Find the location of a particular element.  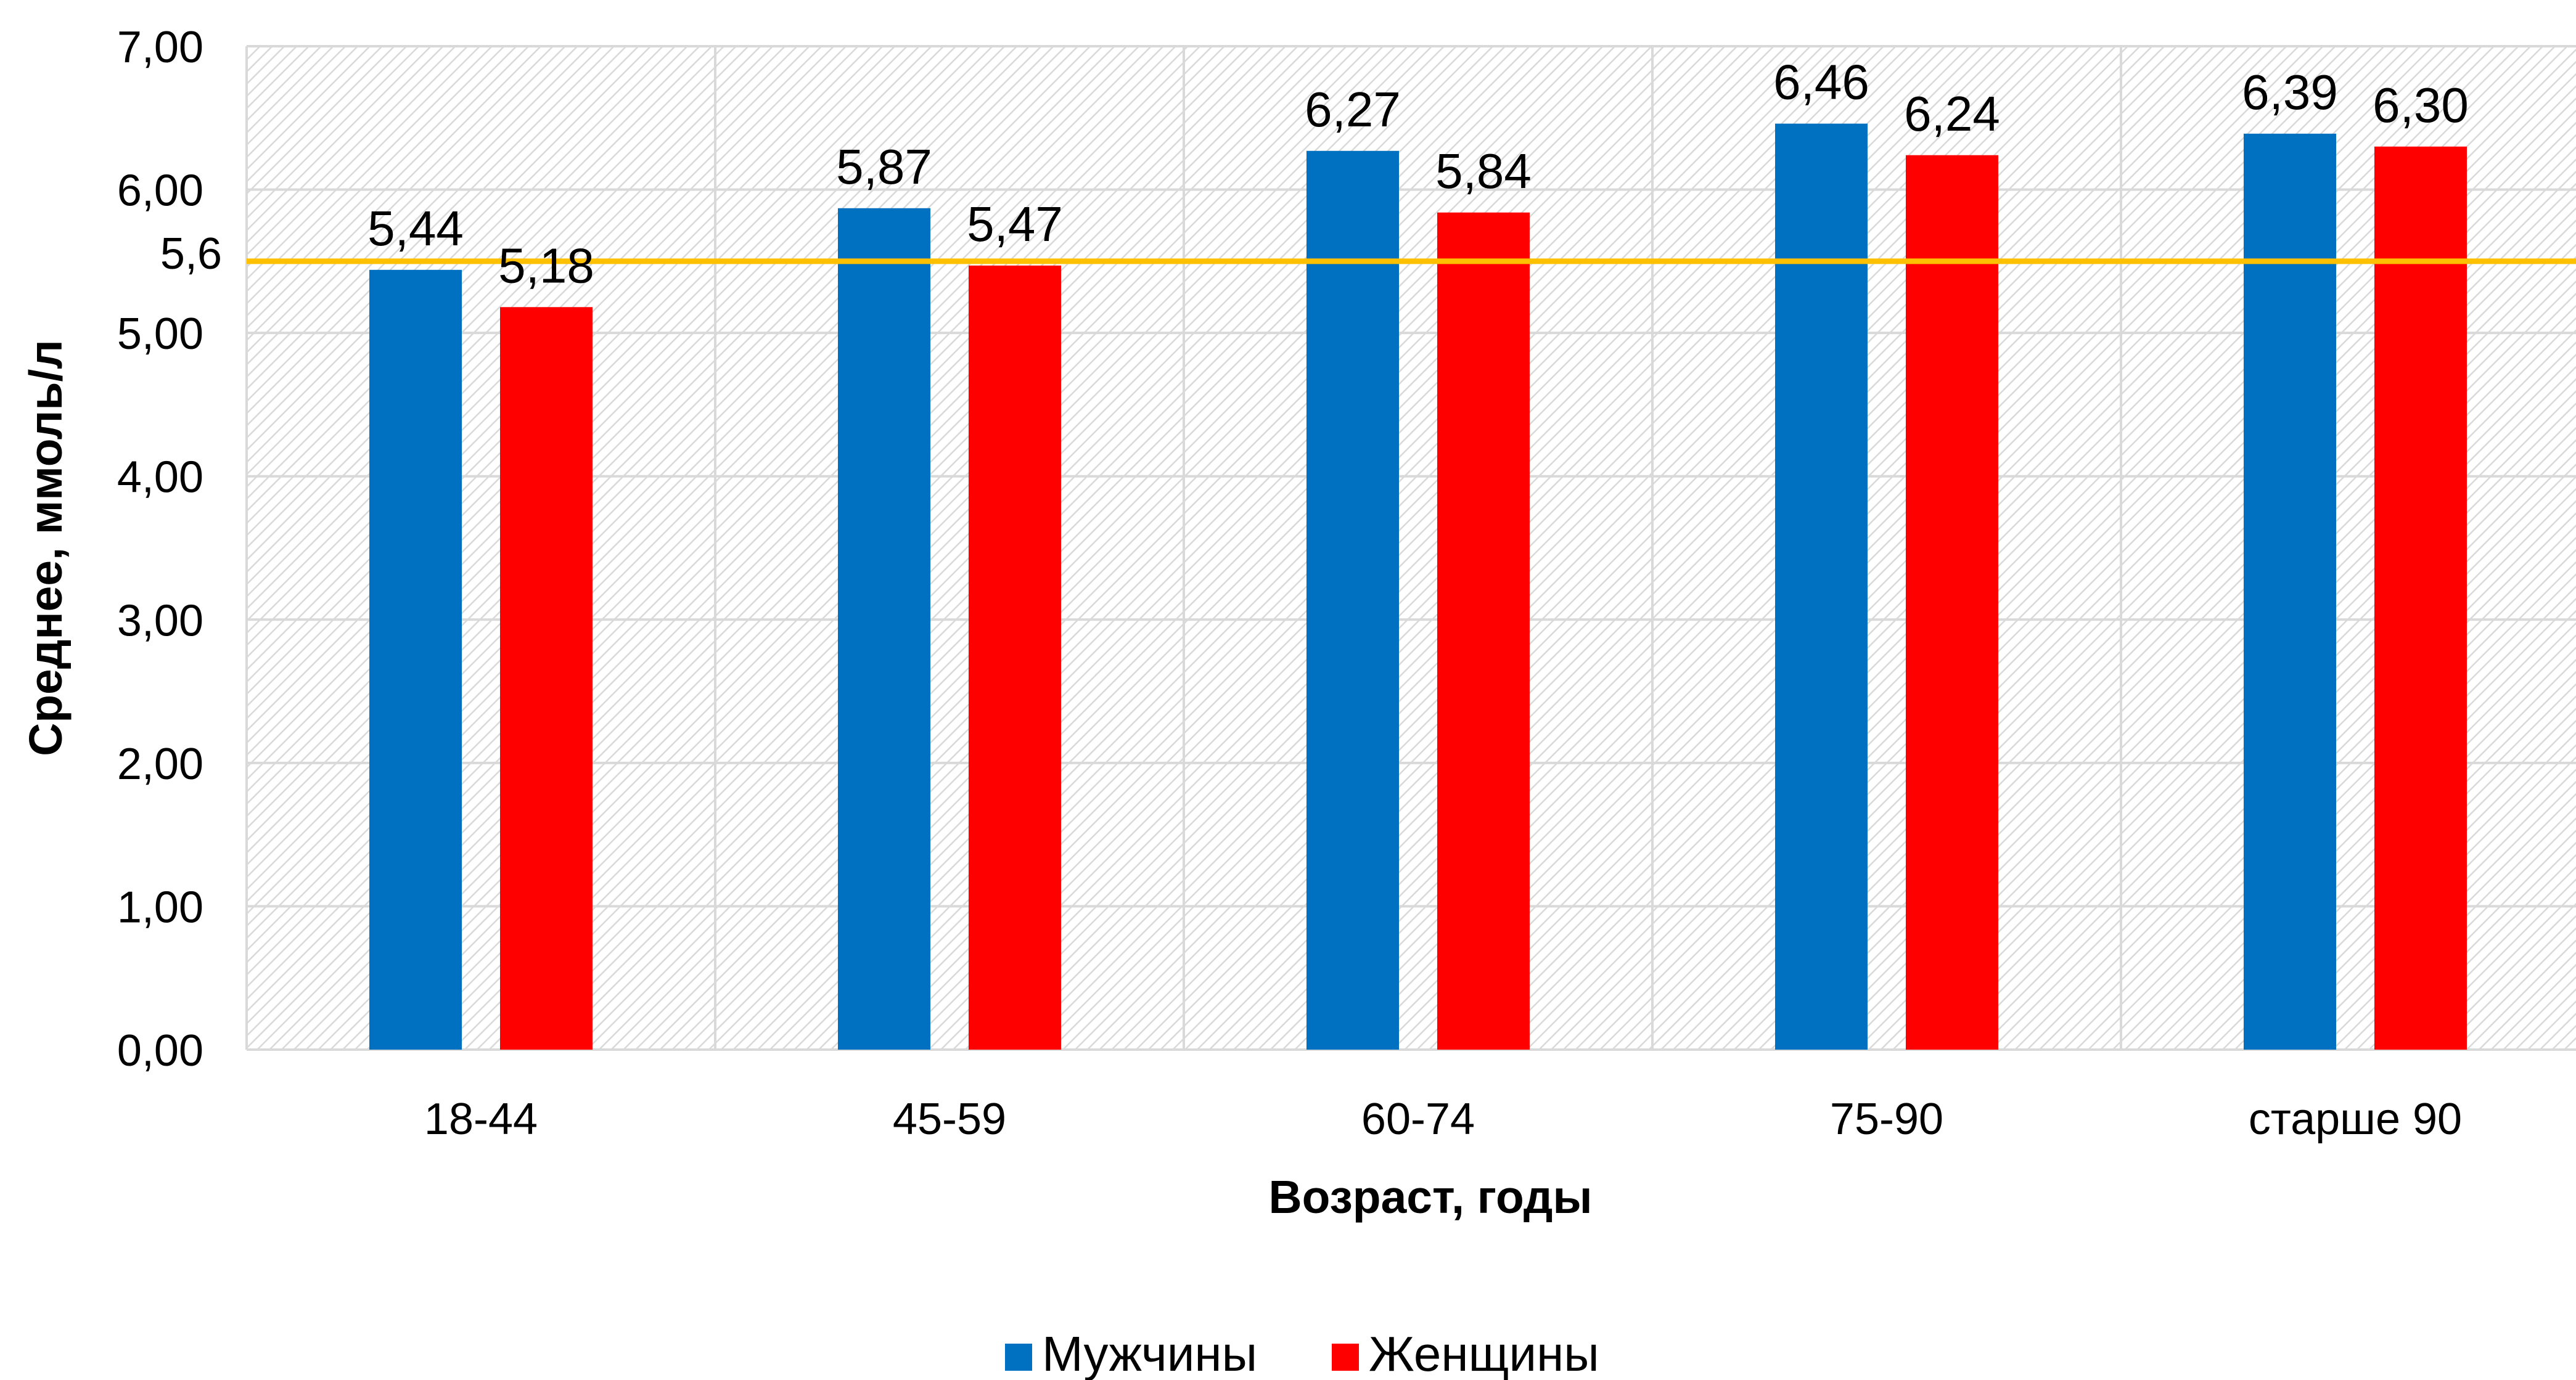

y-axis-title: Среднее, ммоль/л is located at coordinates (46, 548).